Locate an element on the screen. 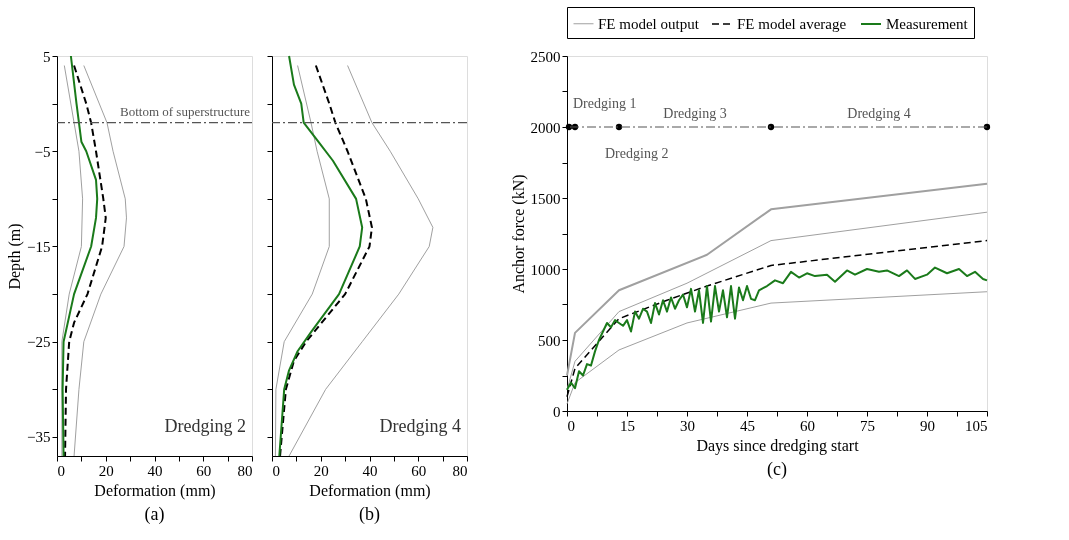 This screenshot has height=540, width=1069. legend-label: FE model output is located at coordinates (649, 23).